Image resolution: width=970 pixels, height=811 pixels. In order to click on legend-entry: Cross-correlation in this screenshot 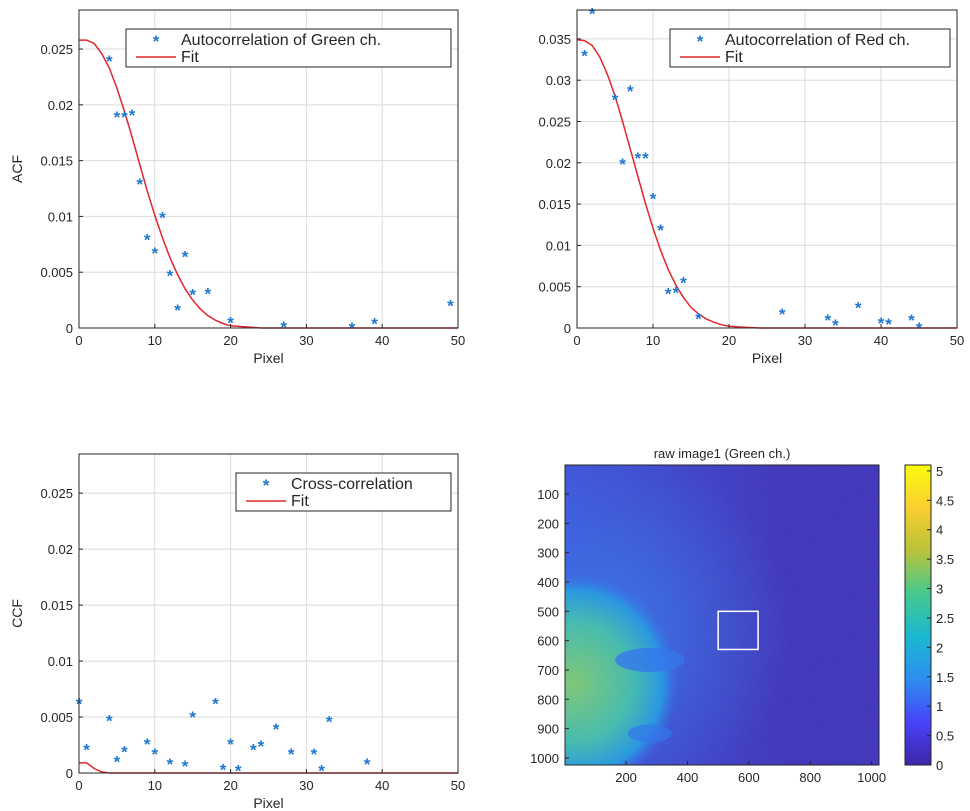, I will do `click(352, 484)`.